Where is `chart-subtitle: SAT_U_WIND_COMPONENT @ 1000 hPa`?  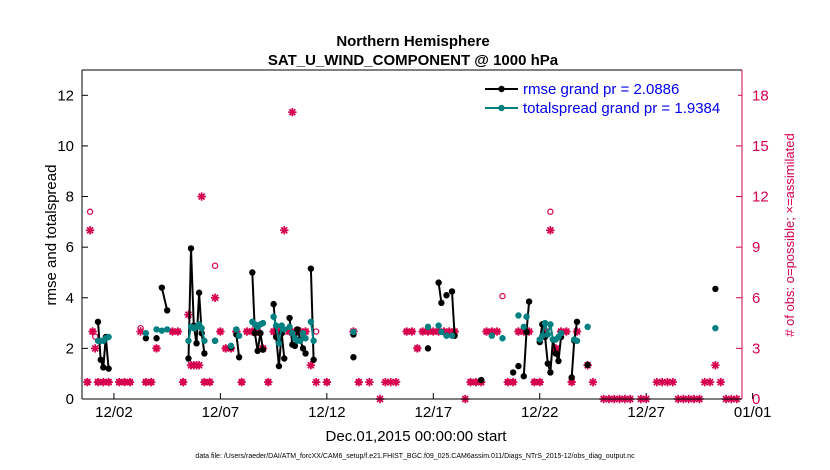 chart-subtitle: SAT_U_WIND_COMPONENT @ 1000 hPa is located at coordinates (413, 60).